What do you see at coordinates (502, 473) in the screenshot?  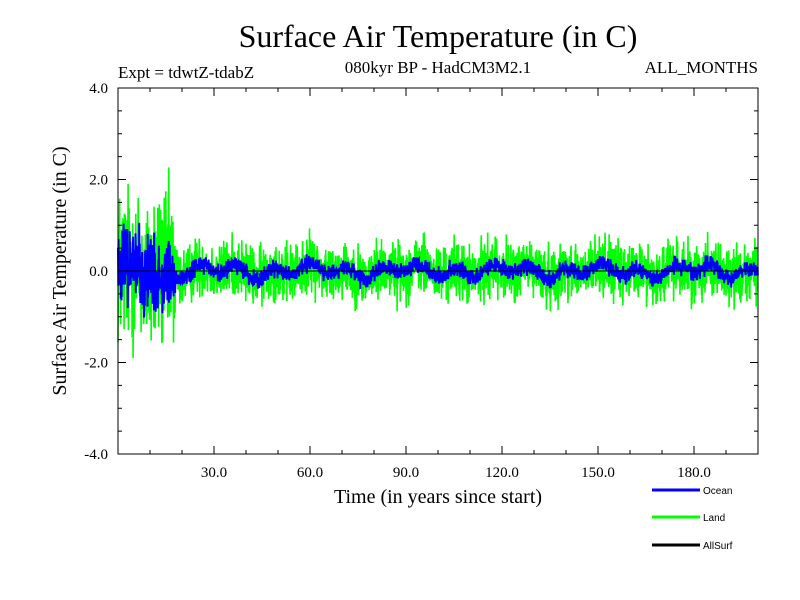 I see `x-tick-label: 120.0` at bounding box center [502, 473].